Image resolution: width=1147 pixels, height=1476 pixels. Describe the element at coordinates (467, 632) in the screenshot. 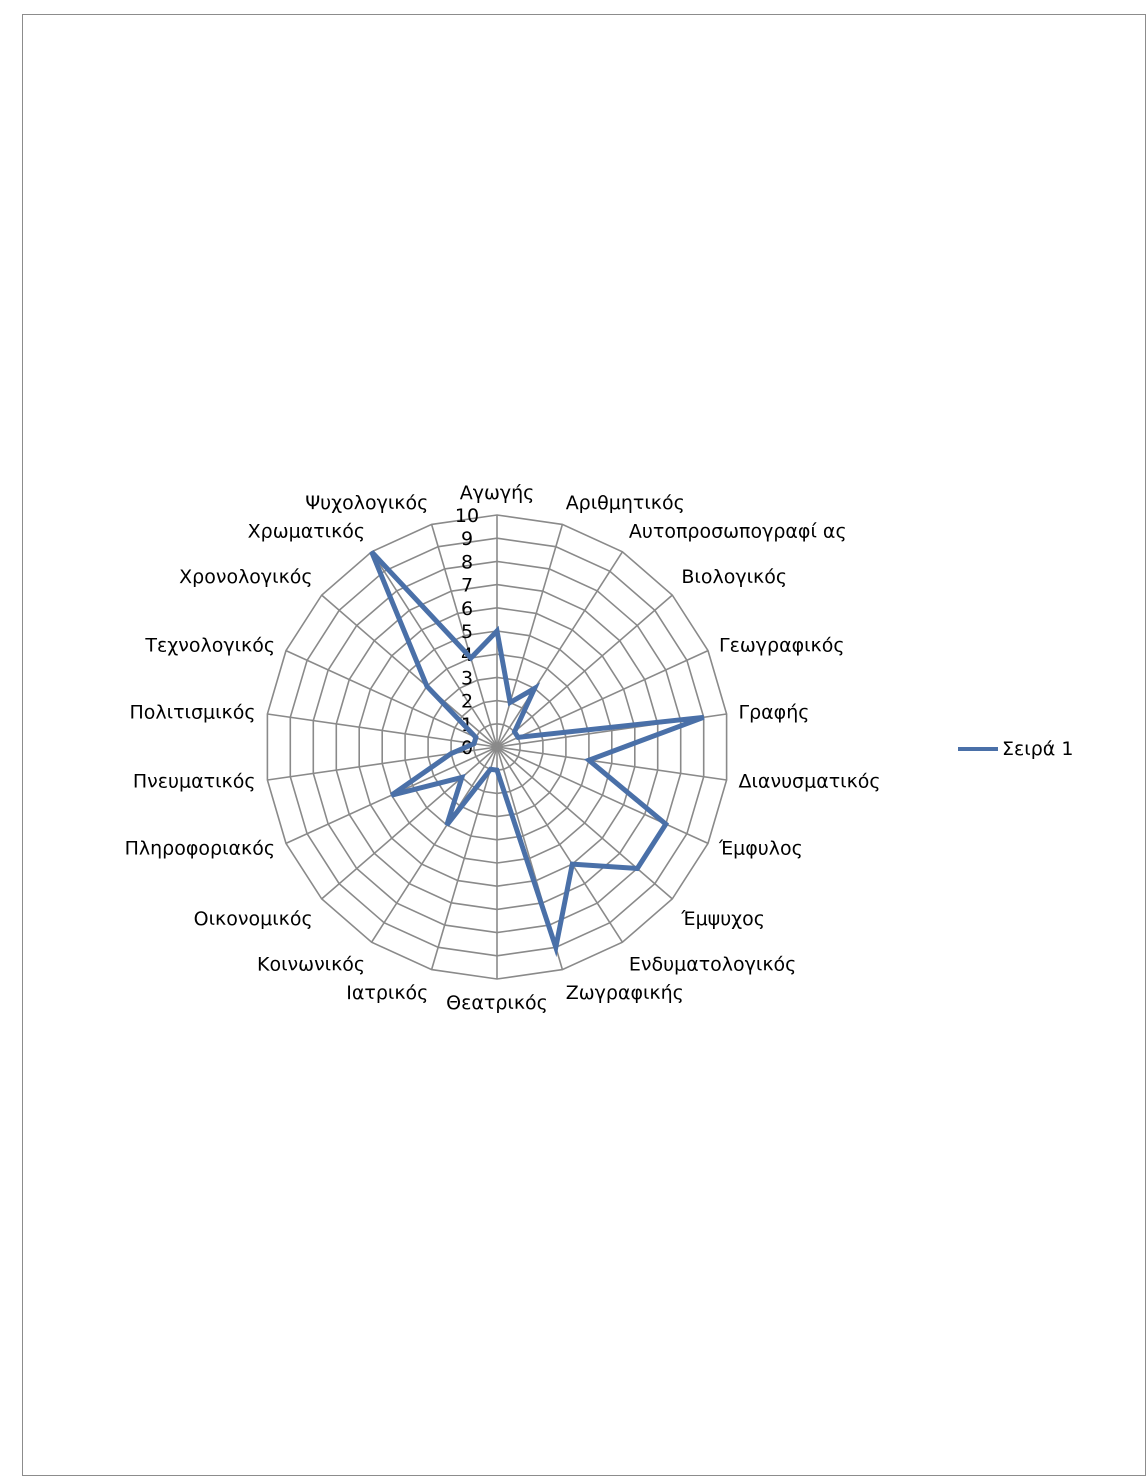

I see `radial-tick-5: 5` at that location.